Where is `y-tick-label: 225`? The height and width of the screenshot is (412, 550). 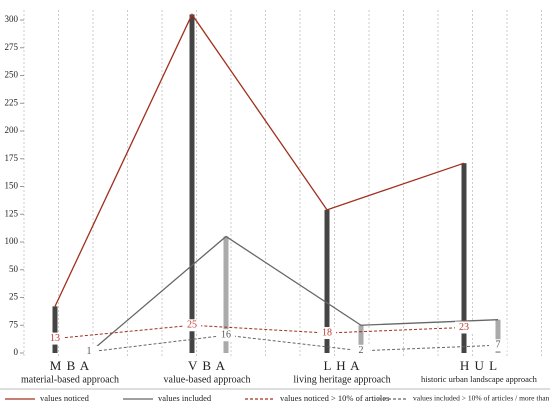
y-tick-label: 225 is located at coordinates (12, 102).